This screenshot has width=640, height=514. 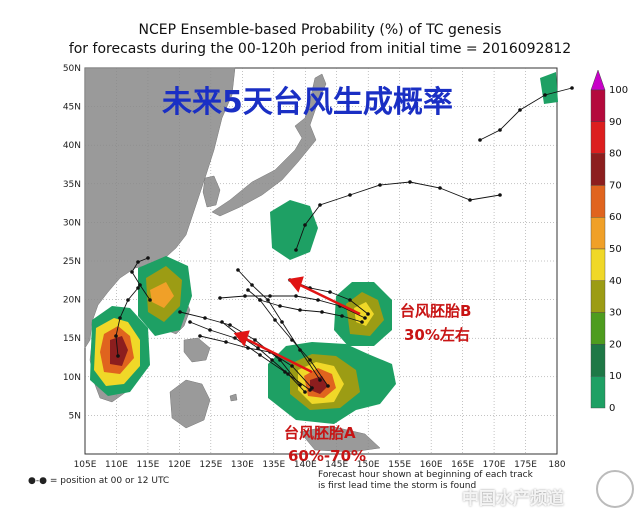 I want to click on colorbar-label: 50, so click(x=615, y=249).